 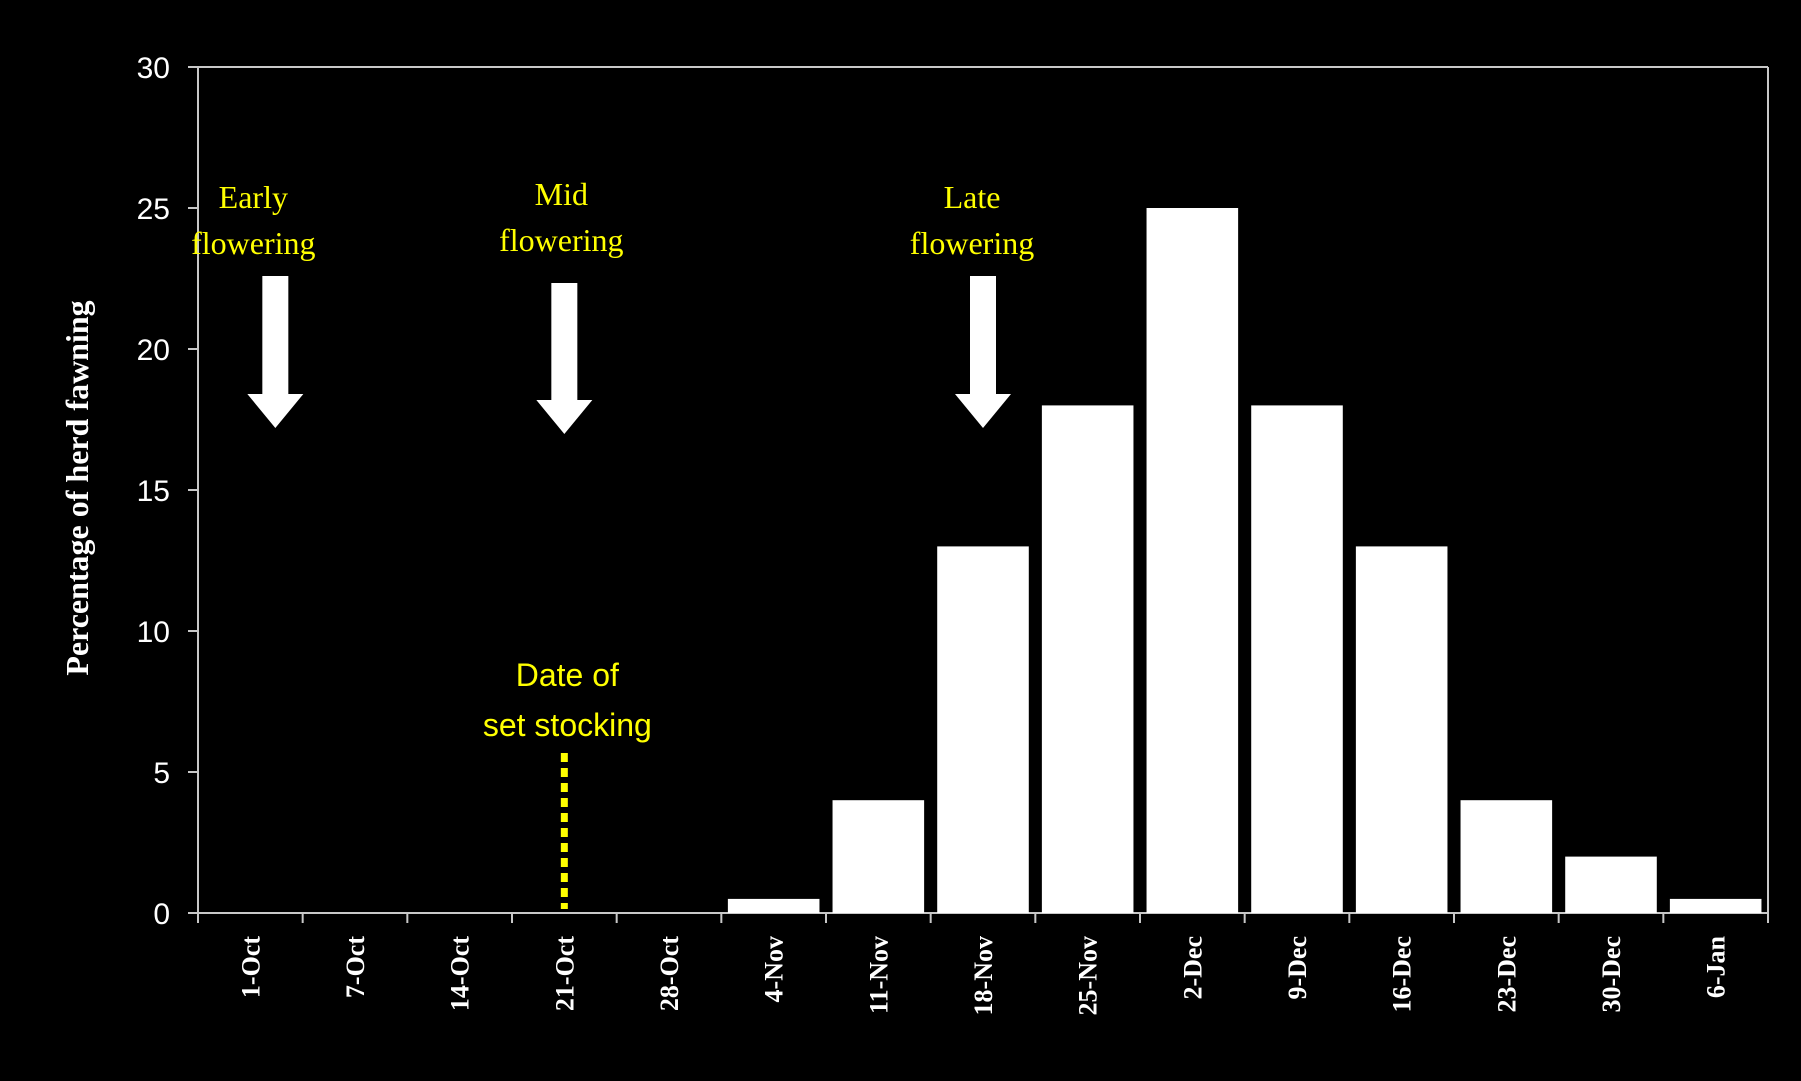 I want to click on x-tick-label: 21-Oct, so click(x=564, y=973).